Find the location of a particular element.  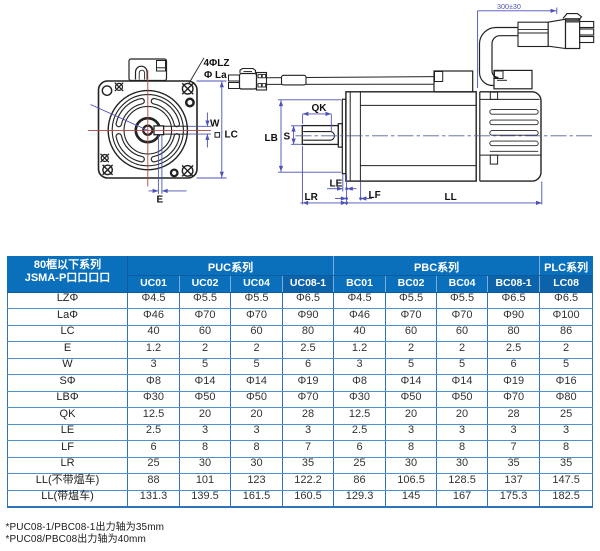

svg-text: LR is located at coordinates (312, 197).